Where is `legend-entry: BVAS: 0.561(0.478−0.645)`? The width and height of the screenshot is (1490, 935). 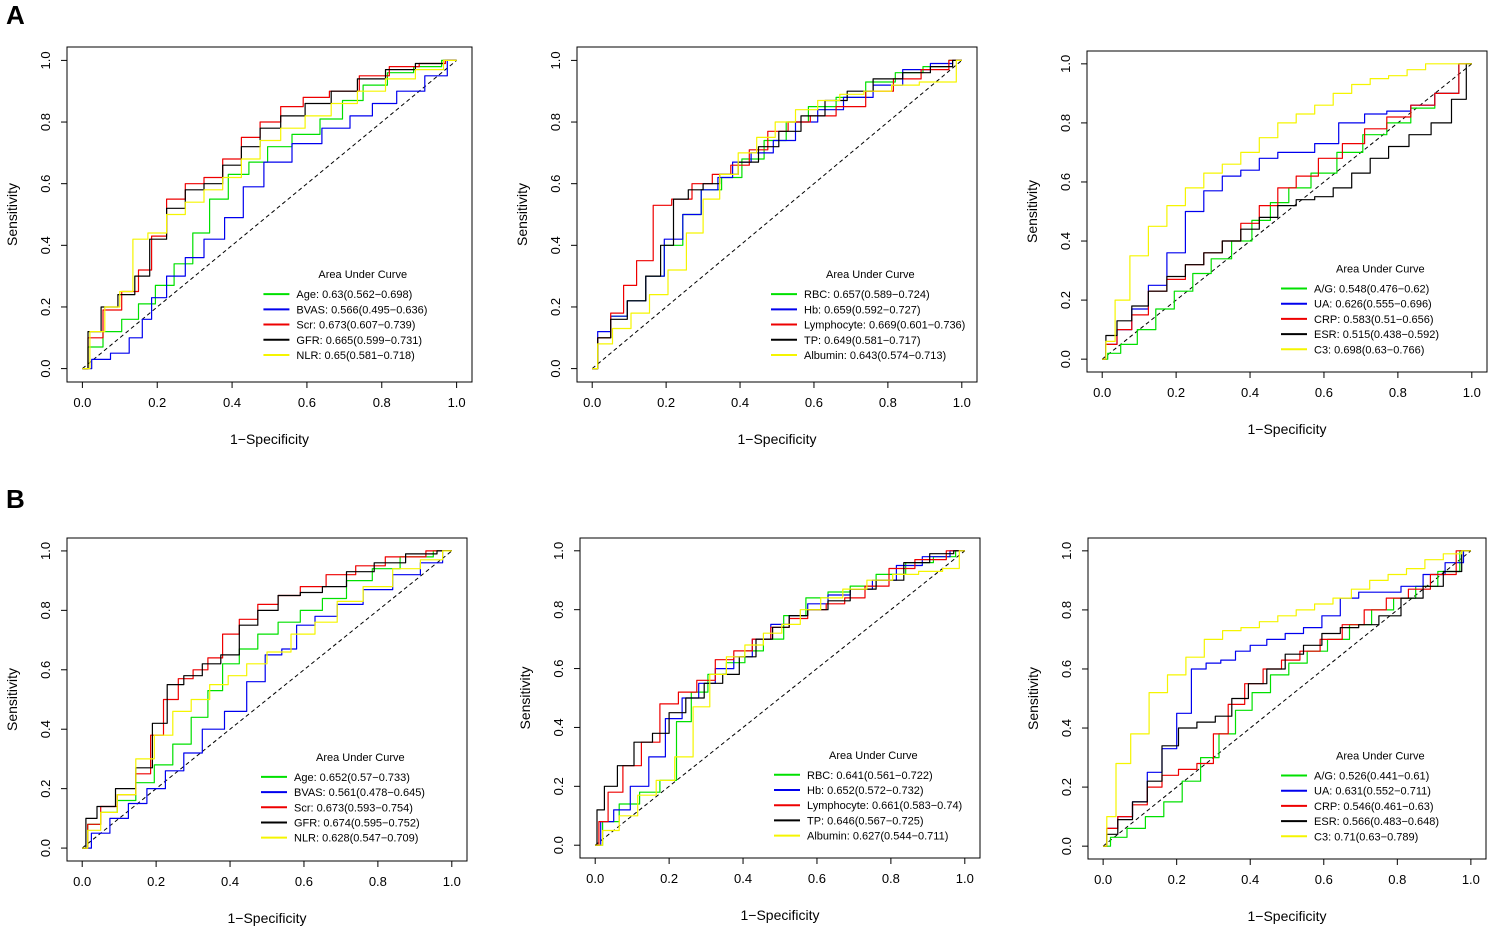
legend-entry: BVAS: 0.561(0.478−0.645) is located at coordinates (359, 793).